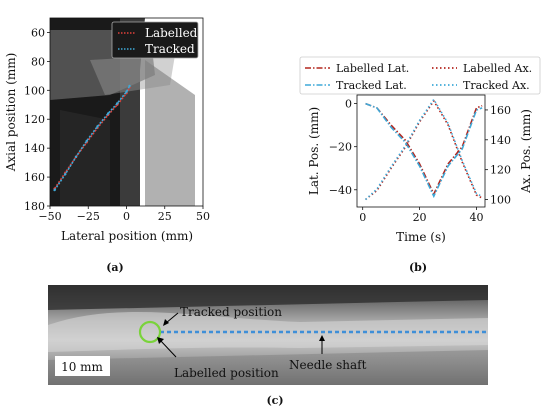 Image resolution: width=550 pixels, height=415 pixels. I want to click on y-tick-label: 60, so click(38, 32).